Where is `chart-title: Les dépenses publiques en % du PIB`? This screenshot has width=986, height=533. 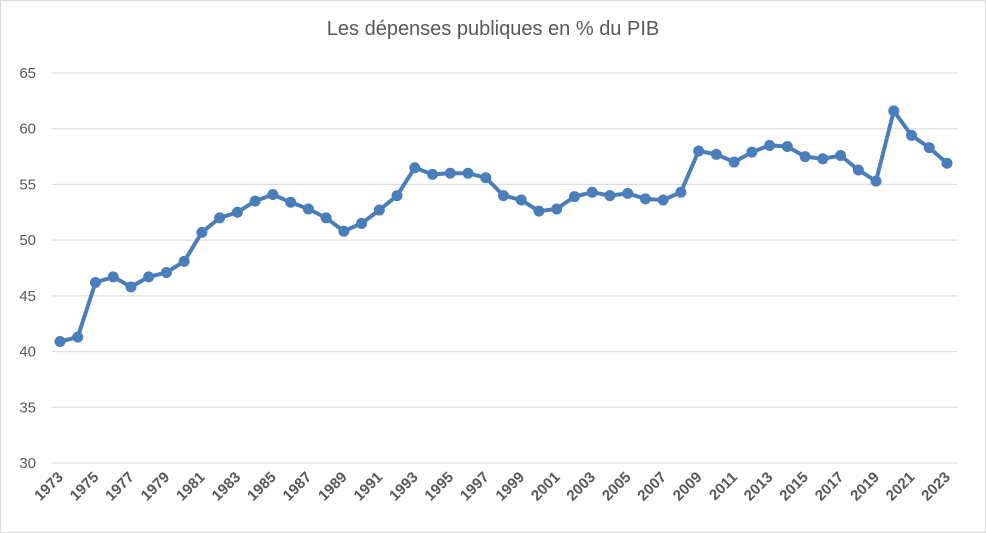 chart-title: Les dépenses publiques en % du PIB is located at coordinates (493, 29).